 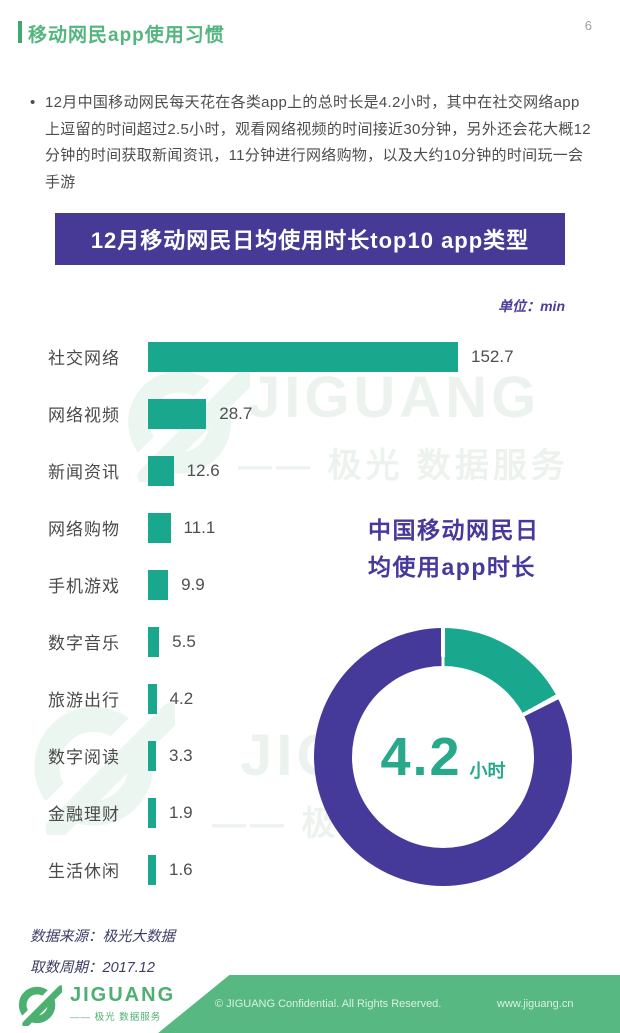 What do you see at coordinates (318, 869) in the screenshot?
I see `bar-row: 生活休闲 1.6` at bounding box center [318, 869].